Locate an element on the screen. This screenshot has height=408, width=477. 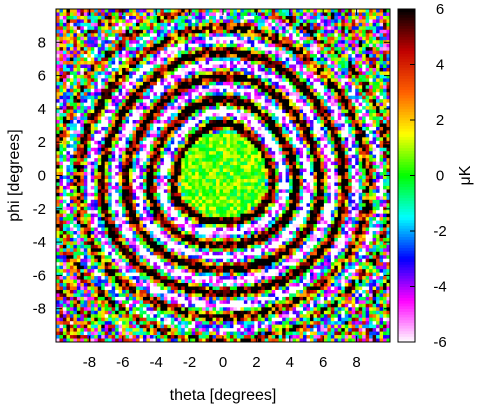
x-tick-label: 0 is located at coordinates (223, 362).